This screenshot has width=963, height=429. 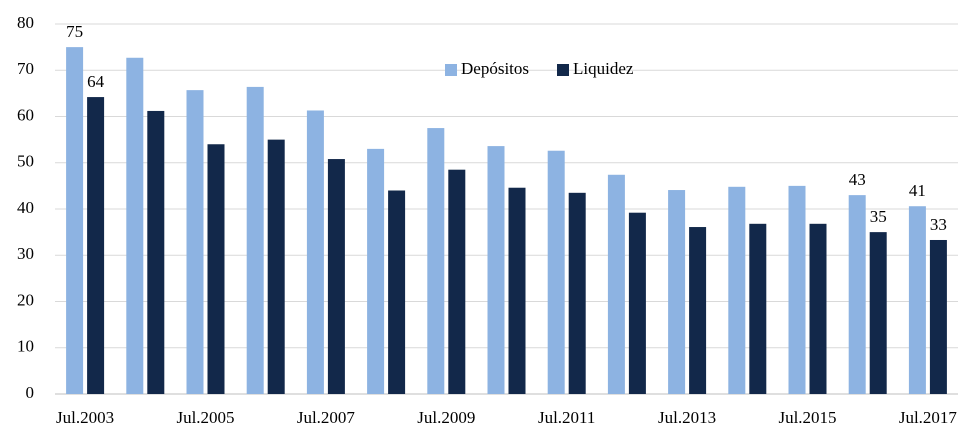 I want to click on y-tick-label: 70, so click(x=25, y=68).